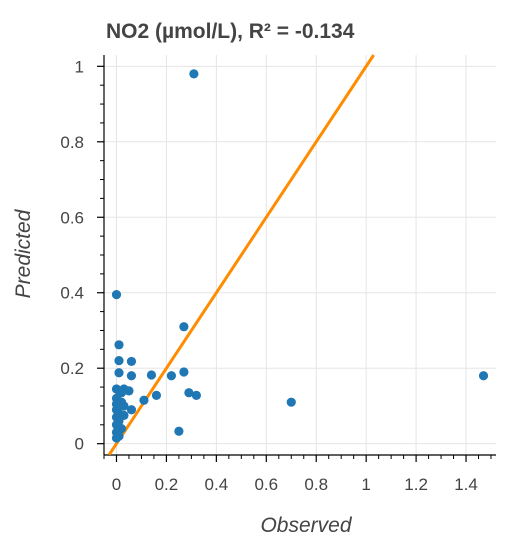  What do you see at coordinates (230, 31) in the screenshot?
I see `chart-title: NO2 (µmol/L), R² = -0.134` at bounding box center [230, 31].